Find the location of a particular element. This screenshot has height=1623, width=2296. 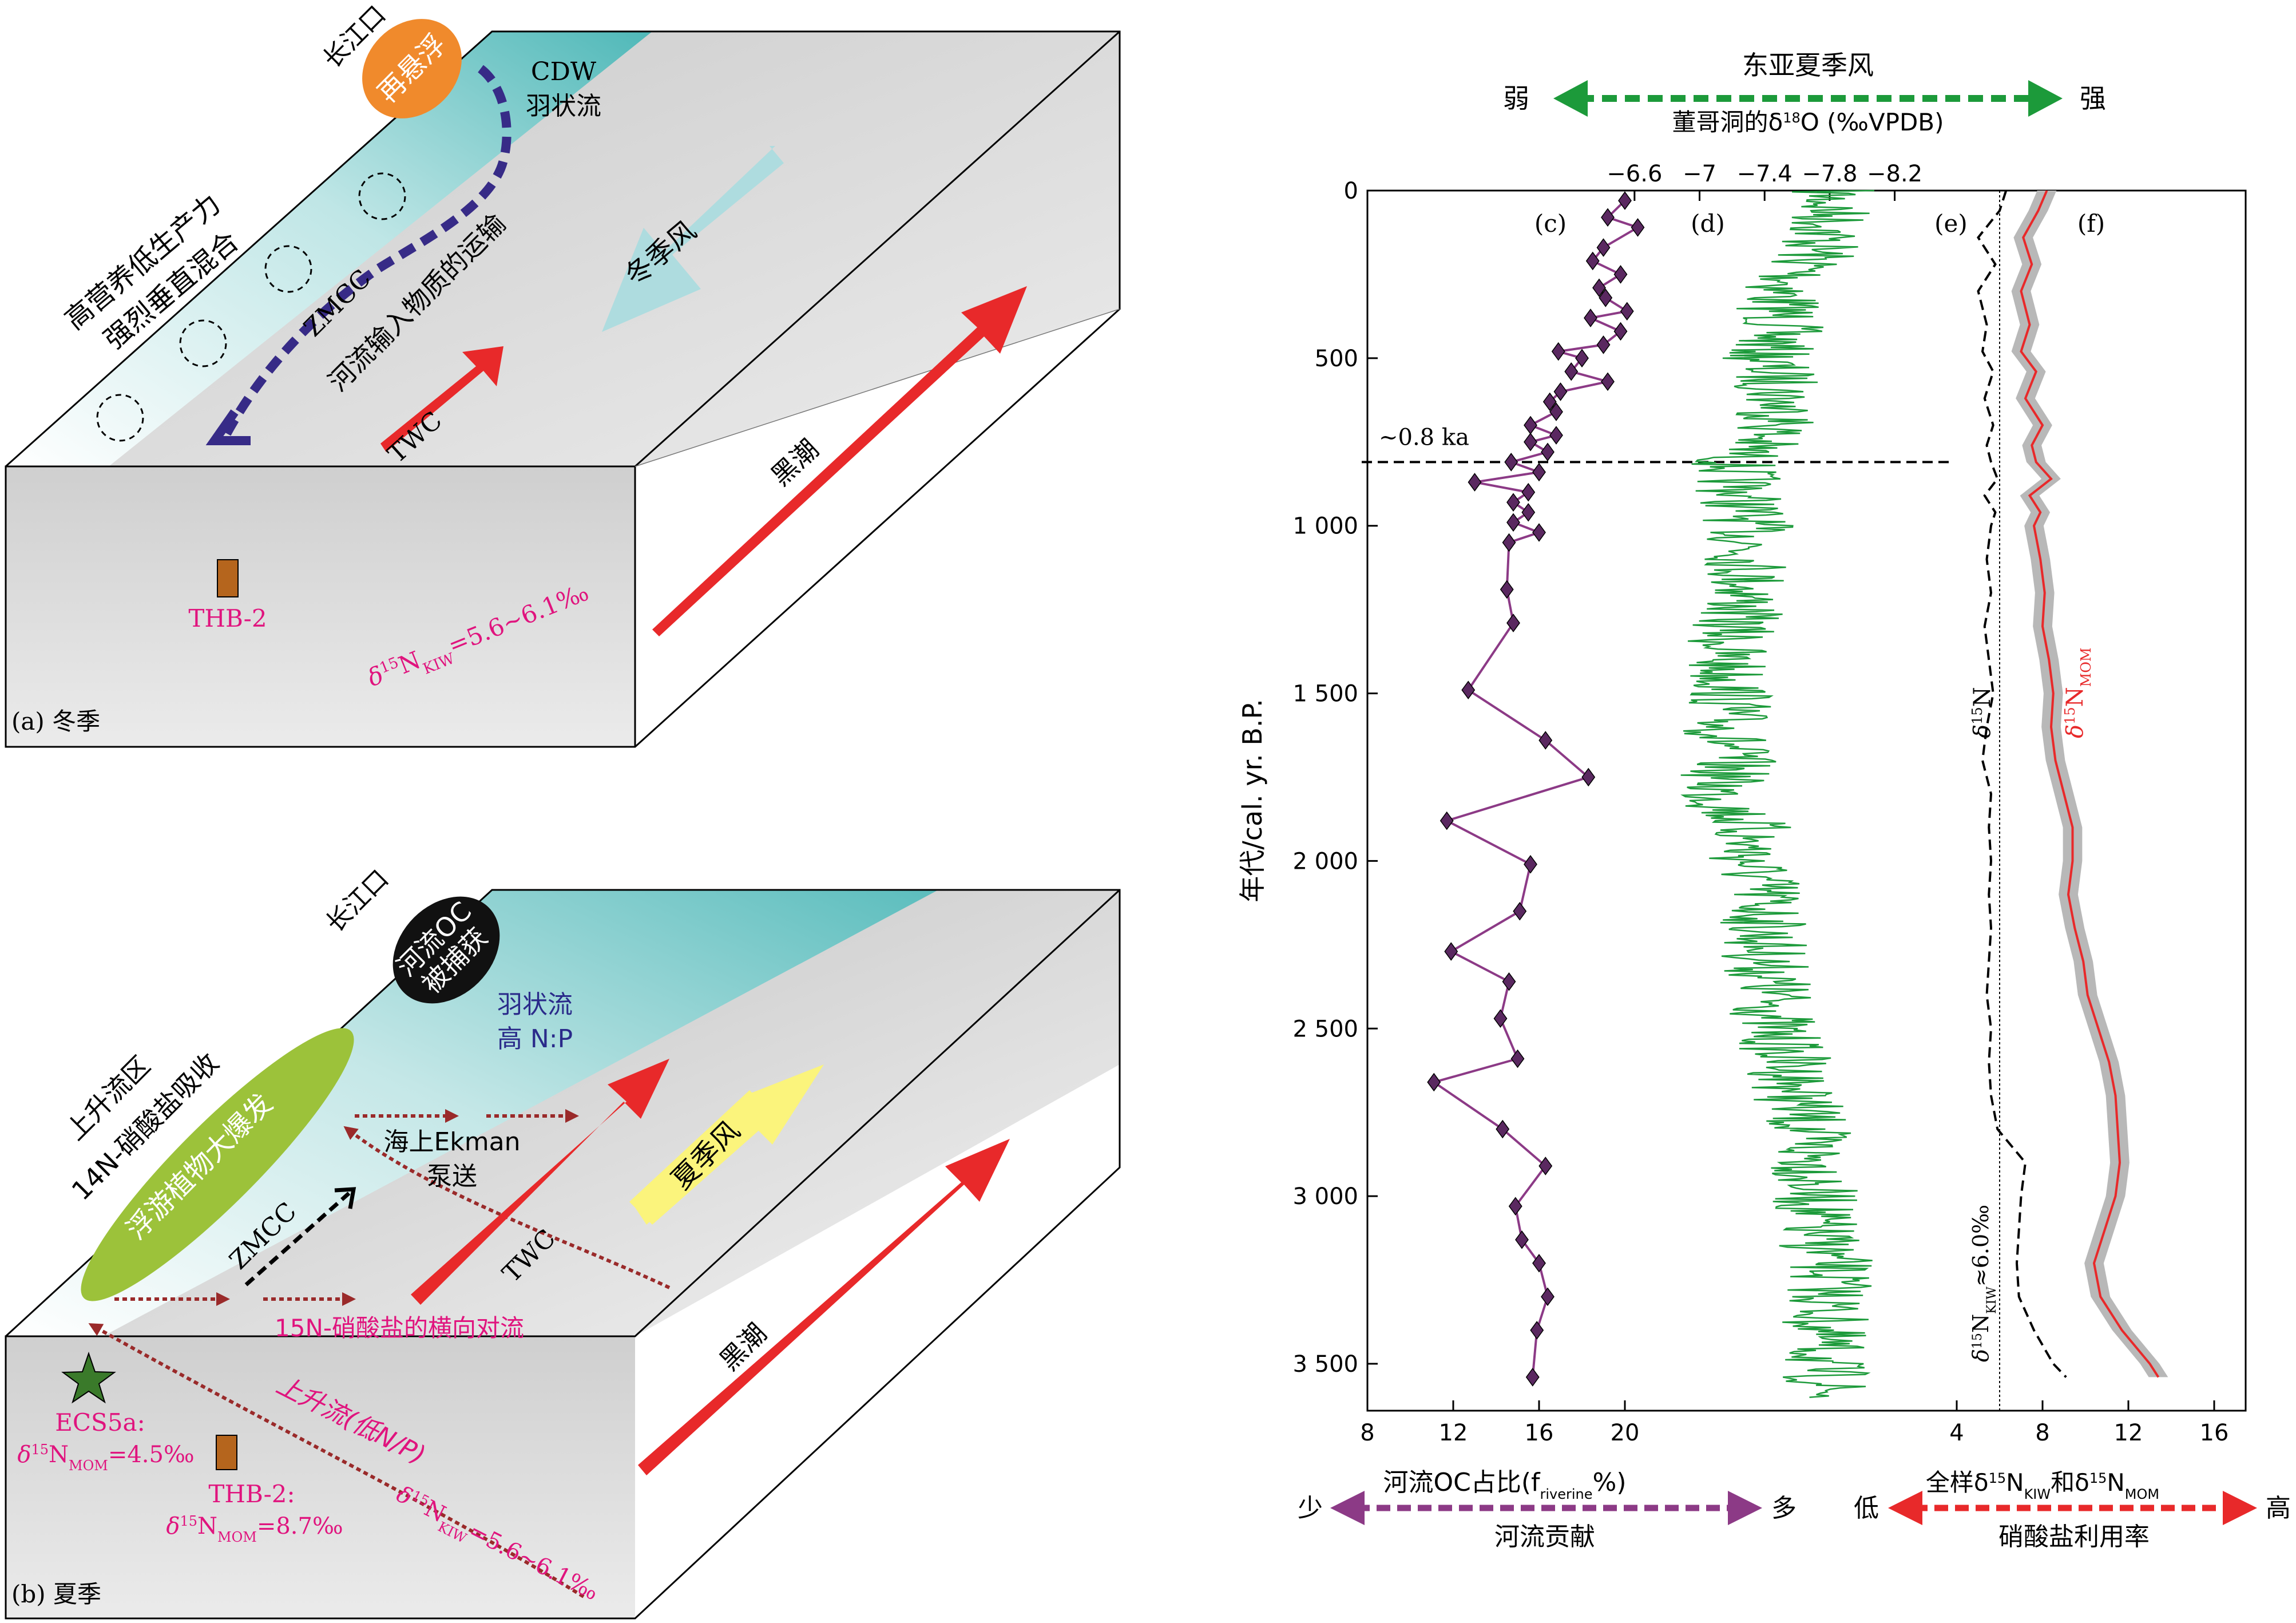

series-f-line is located at coordinates (2090, 784).